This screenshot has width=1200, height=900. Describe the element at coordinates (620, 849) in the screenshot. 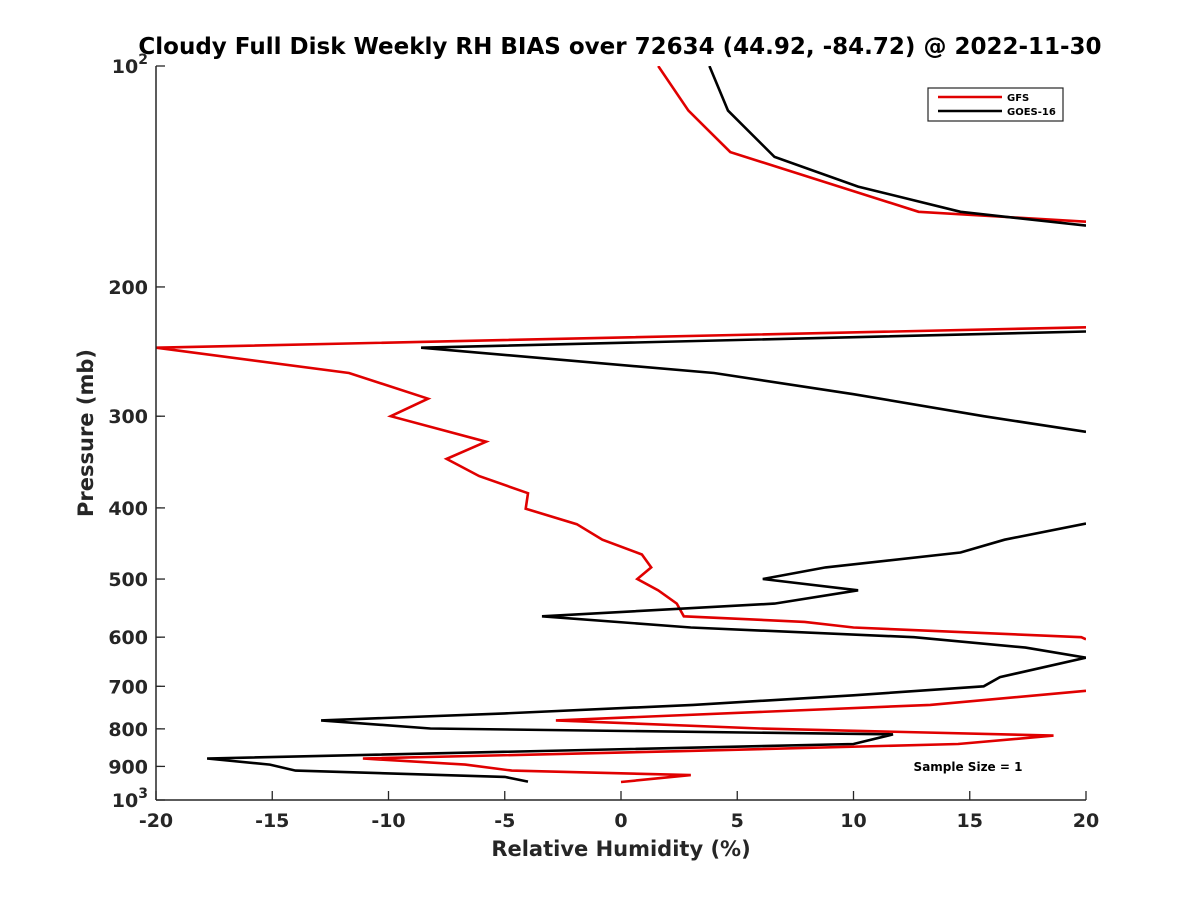

I see `x-axis-label: Relative Humidity (%)` at that location.